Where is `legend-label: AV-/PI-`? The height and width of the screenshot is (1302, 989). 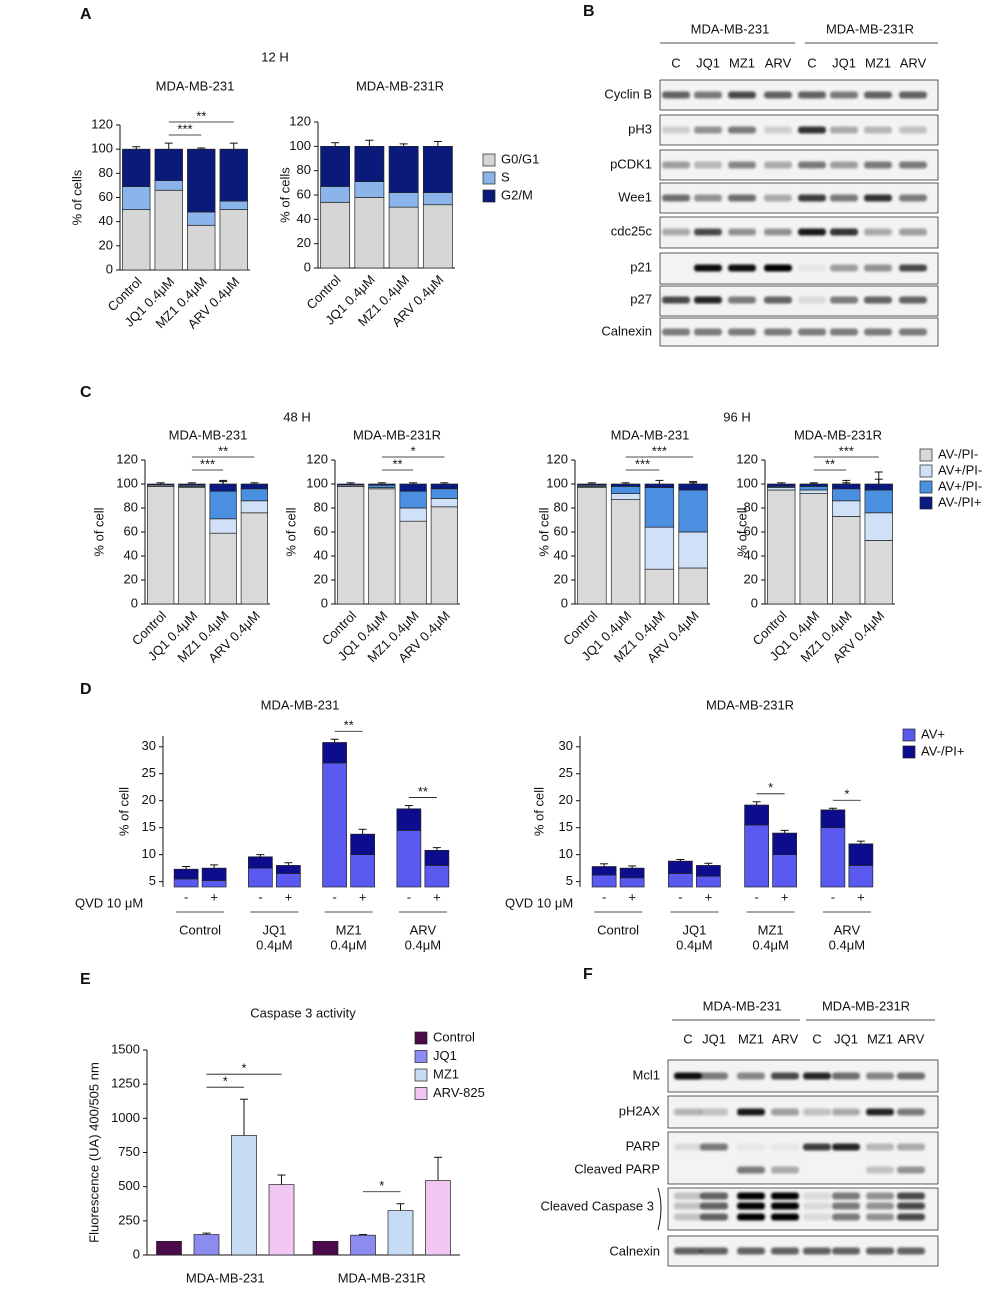
legend-label: AV-/PI- is located at coordinates (958, 453).